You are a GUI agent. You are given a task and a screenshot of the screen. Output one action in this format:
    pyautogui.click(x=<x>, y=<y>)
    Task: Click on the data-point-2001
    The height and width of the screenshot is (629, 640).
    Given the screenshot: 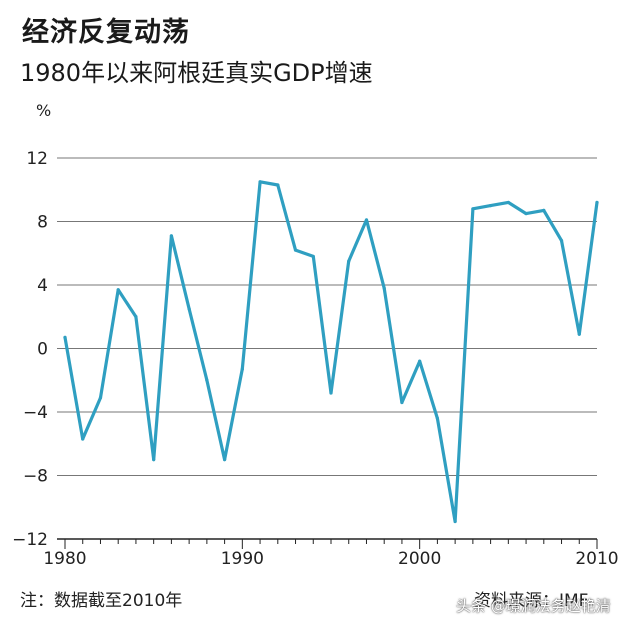 What is the action you would take?
    pyautogui.click(x=437, y=418)
    